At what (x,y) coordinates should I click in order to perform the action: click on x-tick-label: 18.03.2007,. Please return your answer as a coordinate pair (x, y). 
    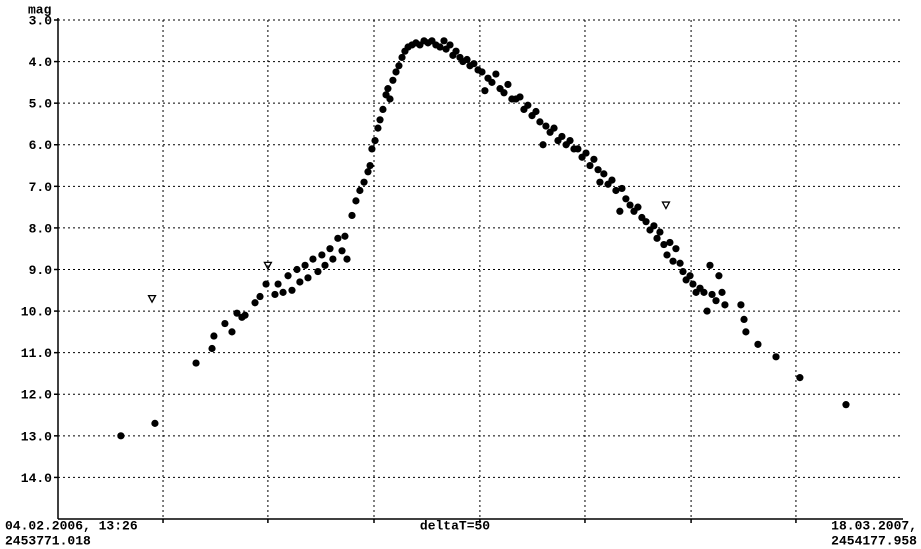
    Looking at the image, I should click on (874, 525).